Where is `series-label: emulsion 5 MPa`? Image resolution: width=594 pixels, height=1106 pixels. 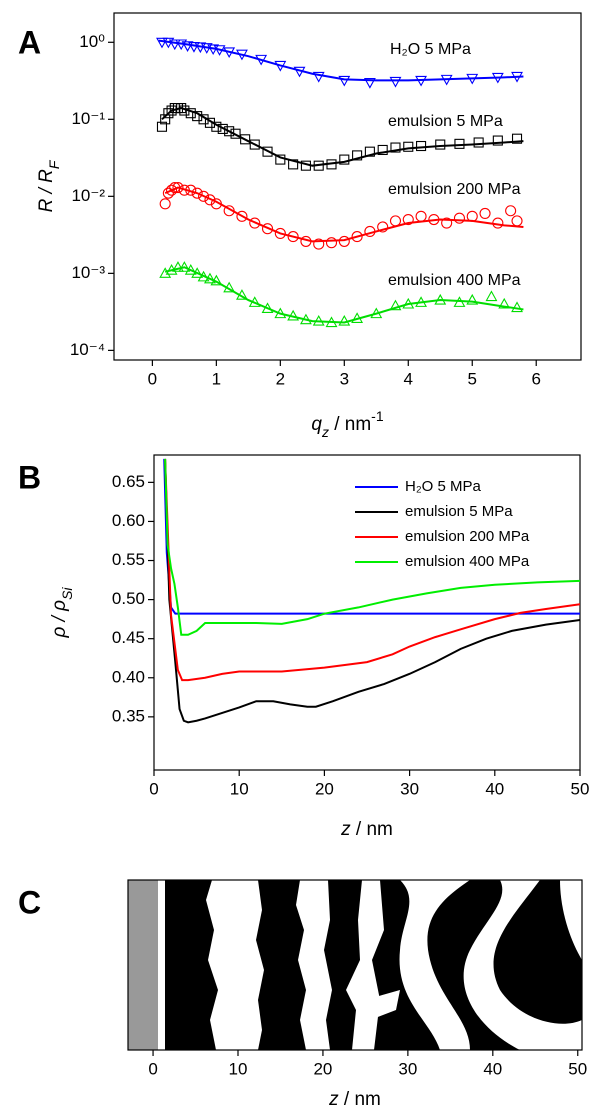 series-label: emulsion 5 MPa is located at coordinates (445, 121).